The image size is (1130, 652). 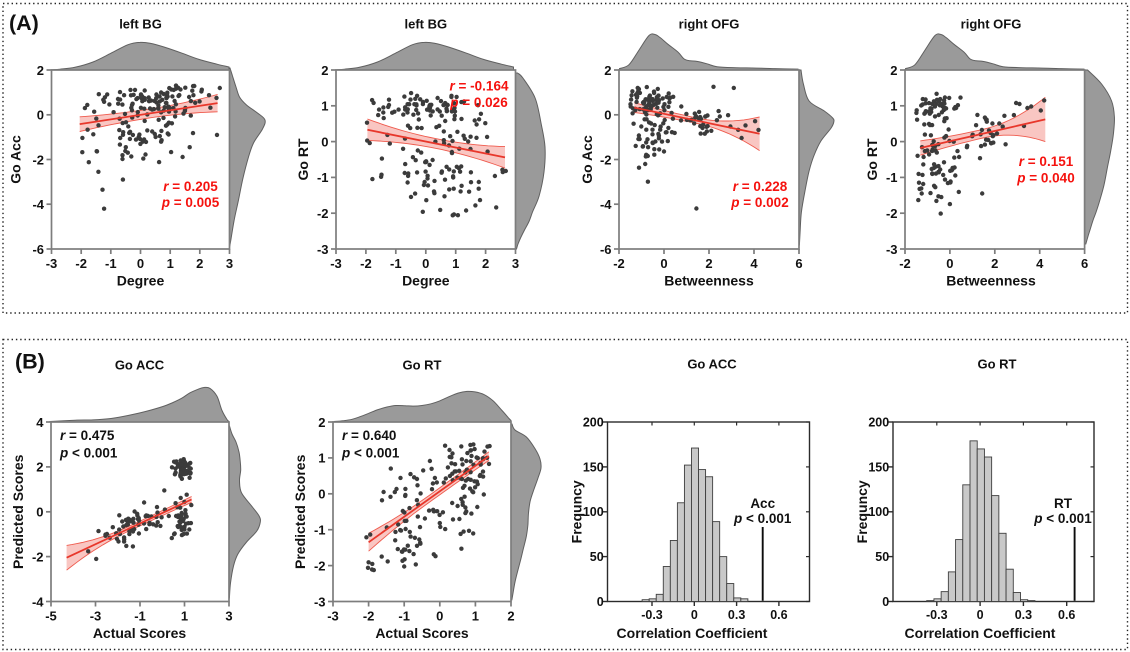 I want to click on svg-text: Frequncy, so click(x=577, y=511).